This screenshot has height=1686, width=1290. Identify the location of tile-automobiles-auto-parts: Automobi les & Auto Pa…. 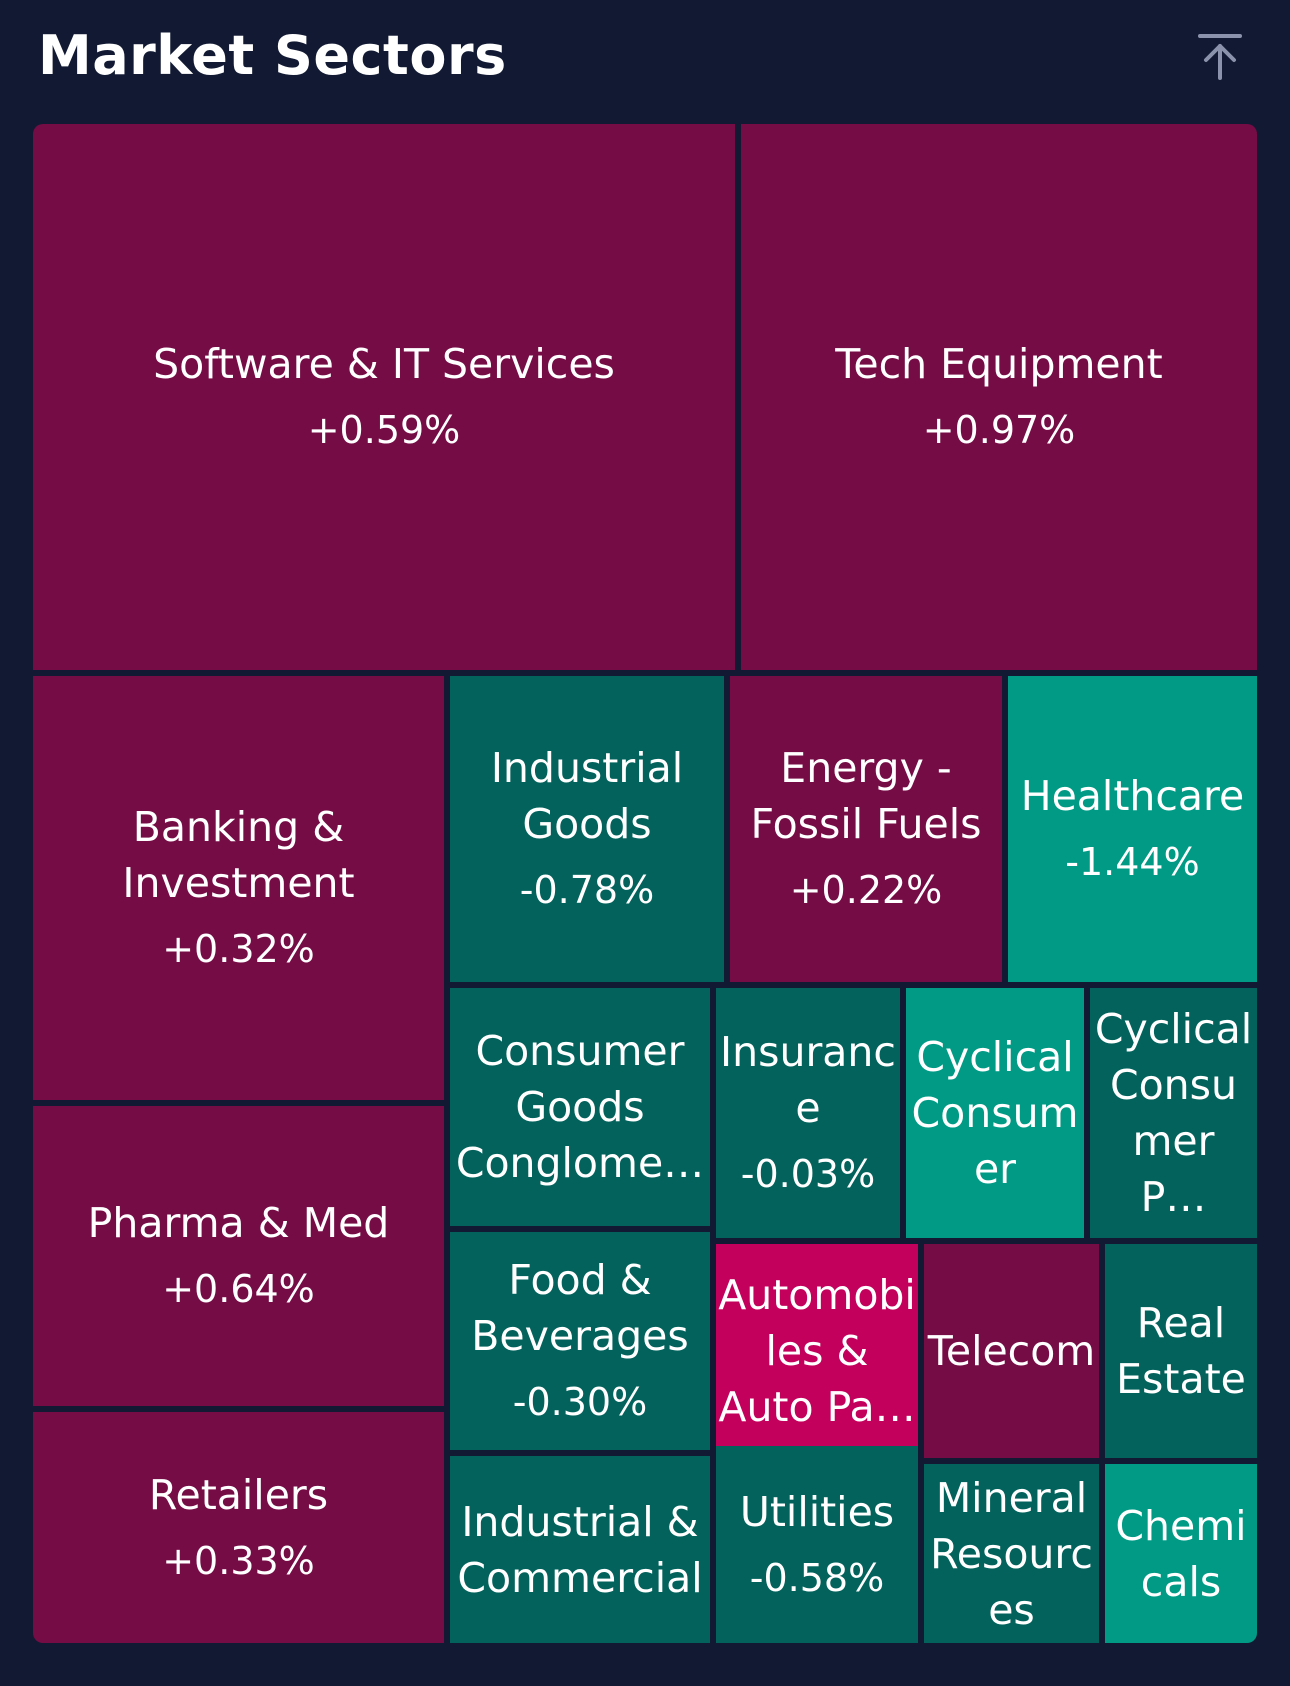
(817, 1351).